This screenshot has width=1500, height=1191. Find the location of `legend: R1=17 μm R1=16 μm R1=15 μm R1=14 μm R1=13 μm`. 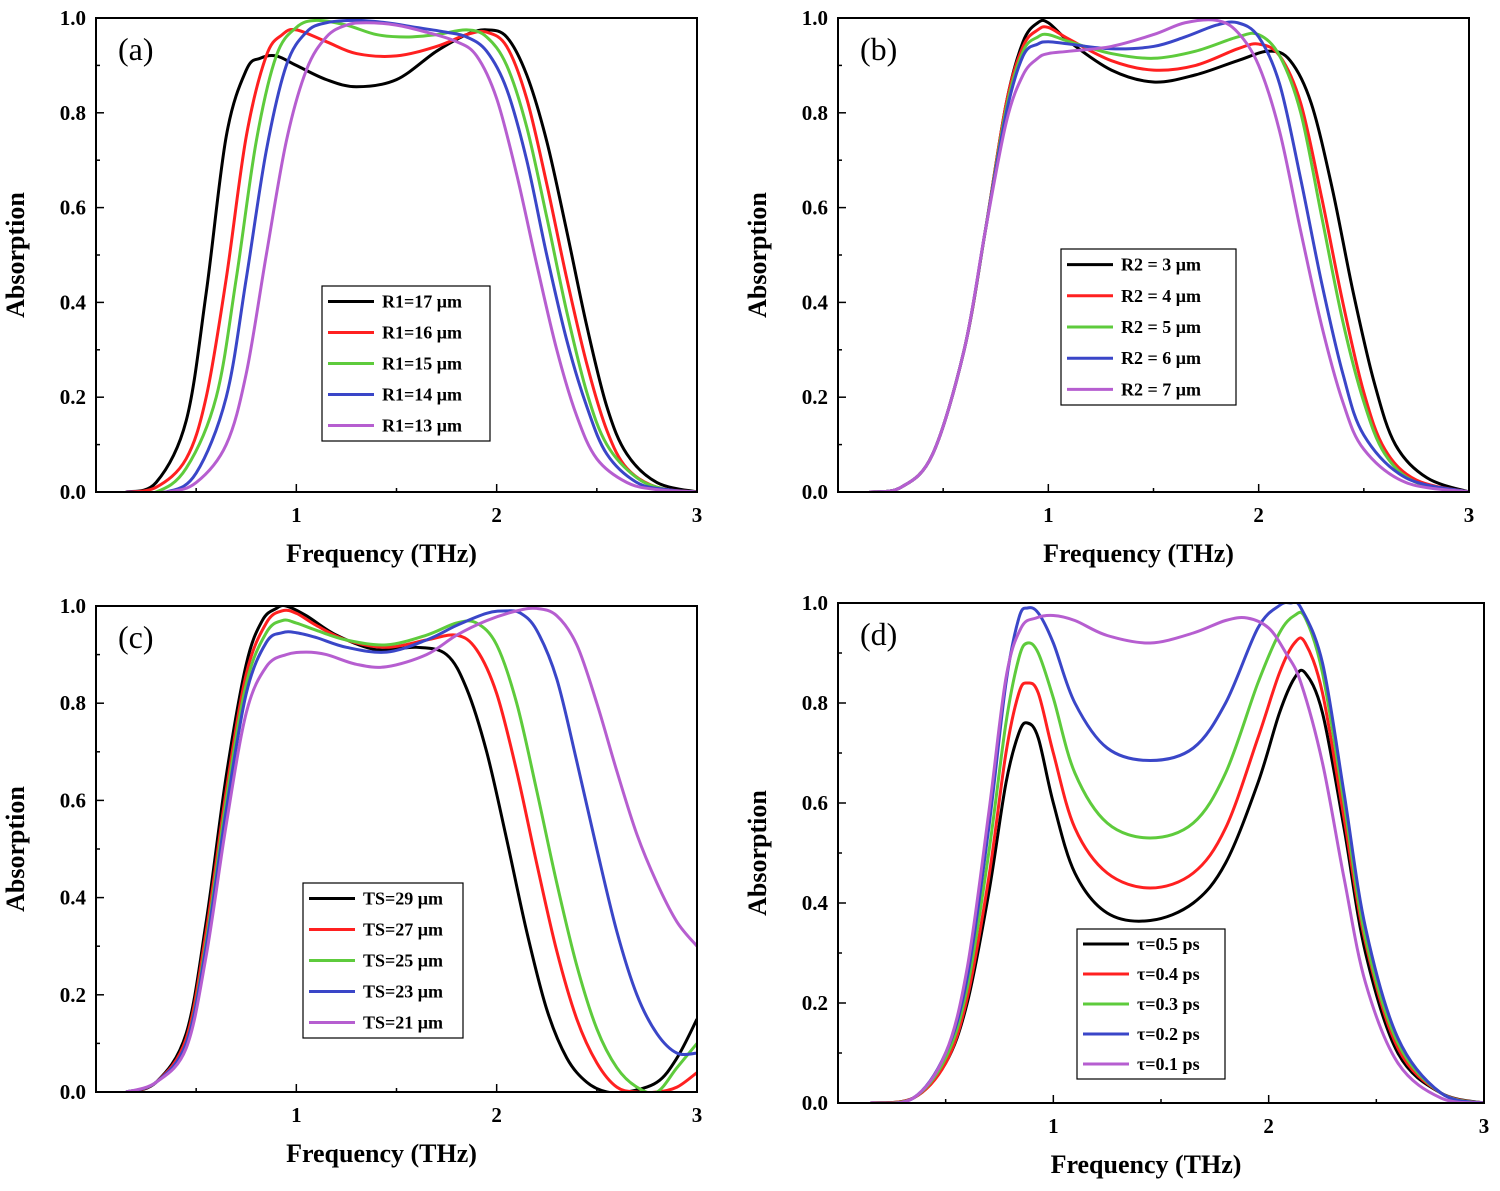

legend: R1=17 μm R1=16 μm R1=15 μm R1=14 μm R1=13 μm is located at coordinates (406, 363).